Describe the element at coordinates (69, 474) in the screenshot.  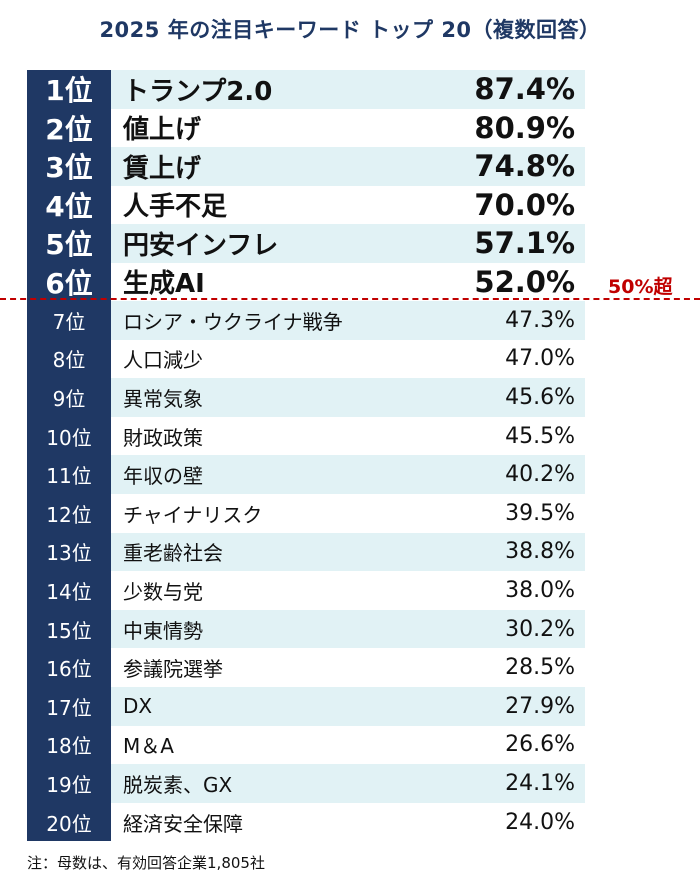
I see `rank-cell: 11位` at that location.